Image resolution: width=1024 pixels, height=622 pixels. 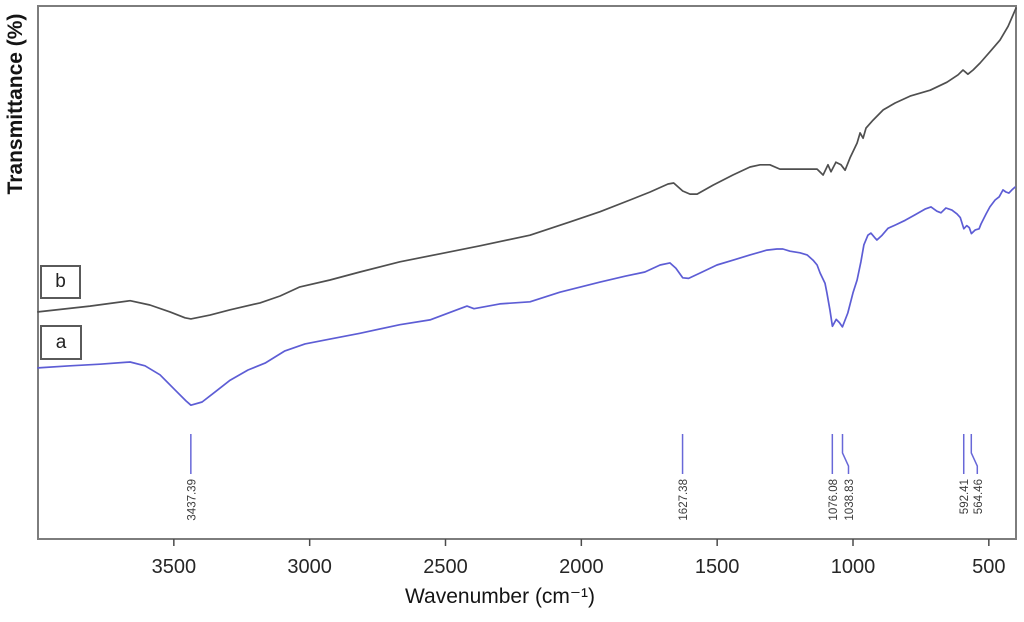 I want to click on x-tick-label: 1500, so click(x=717, y=567).